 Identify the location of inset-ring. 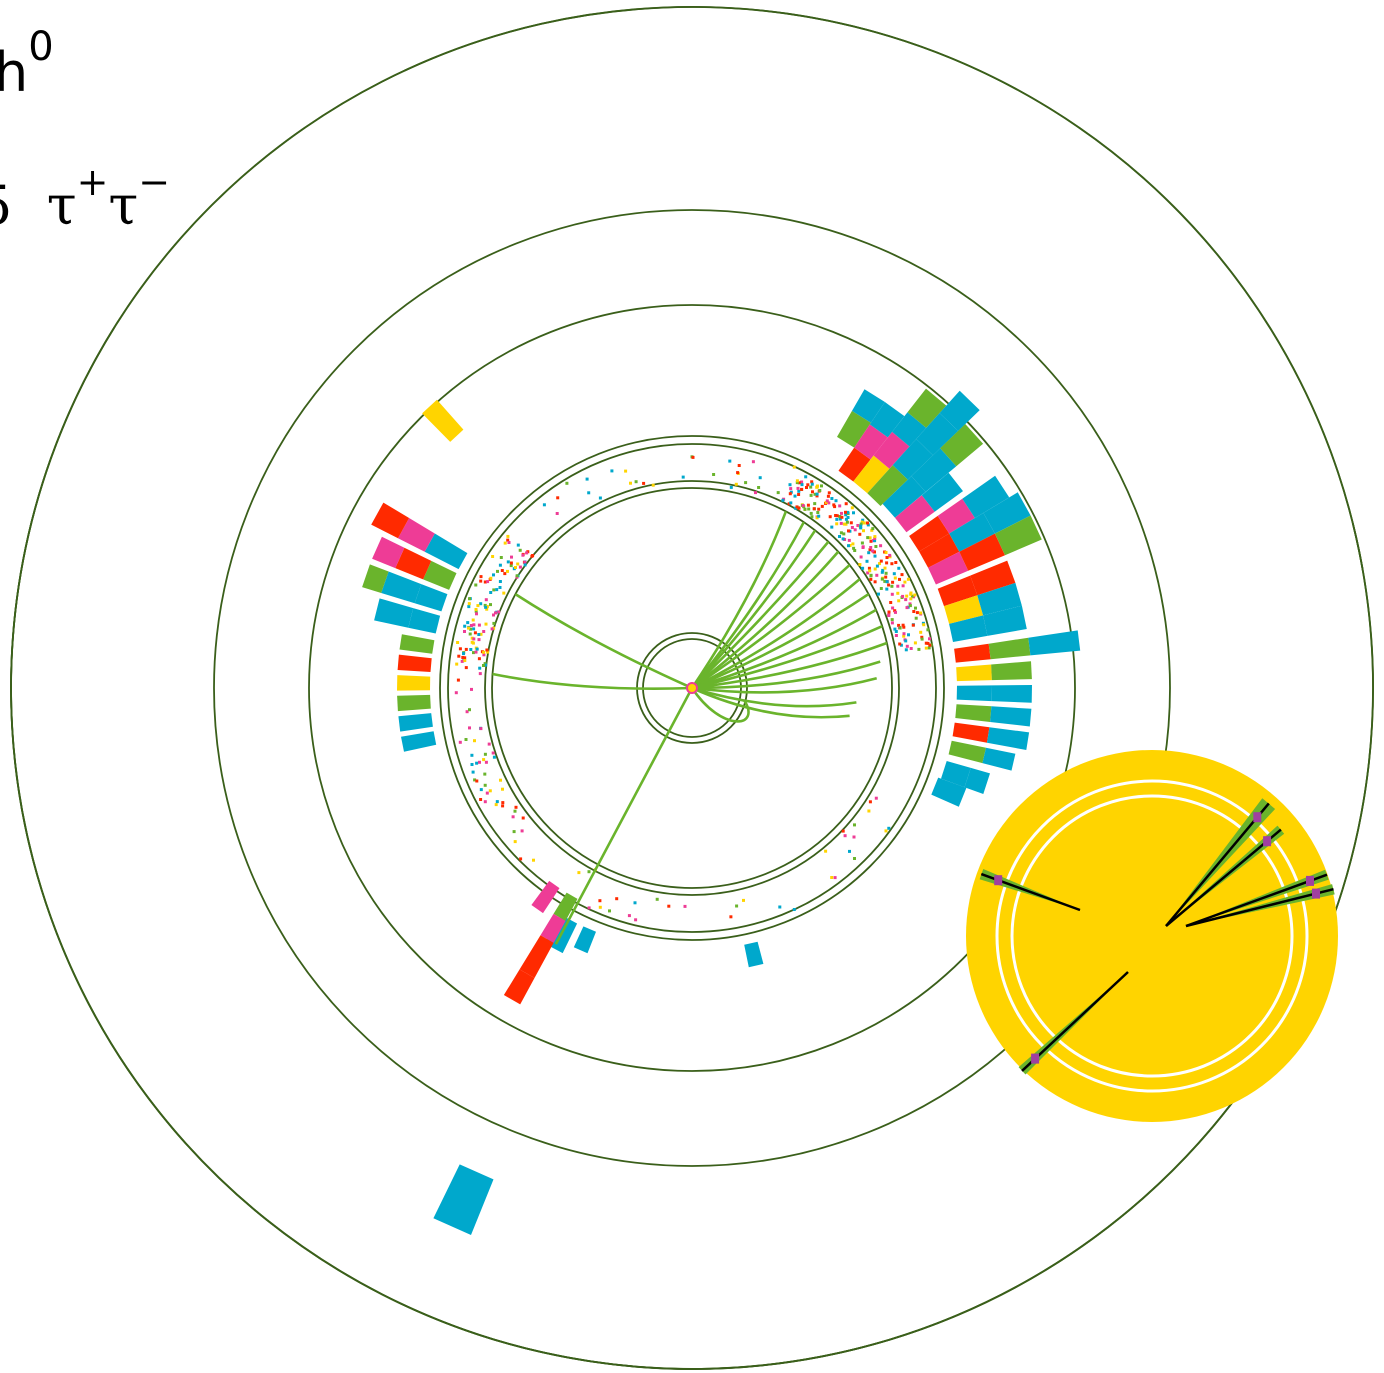
(1152, 936).